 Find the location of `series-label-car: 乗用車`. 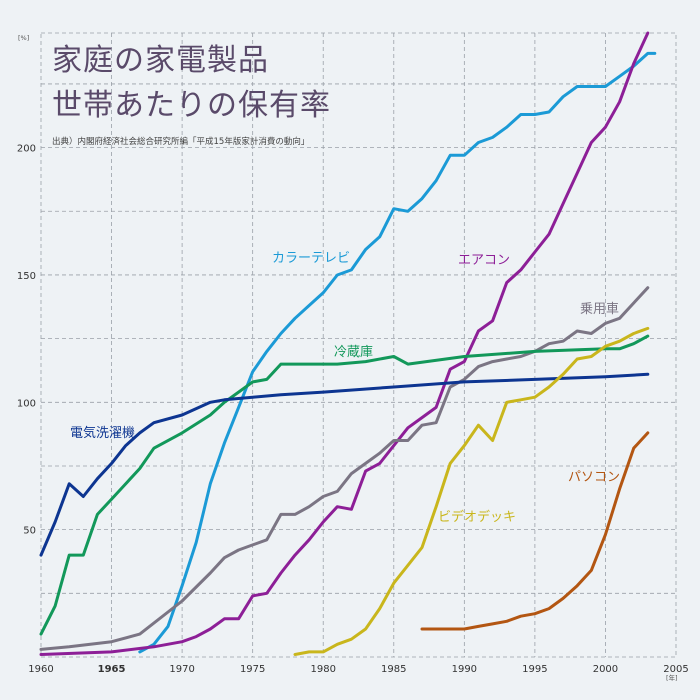

series-label-car: 乗用車 is located at coordinates (599, 309).